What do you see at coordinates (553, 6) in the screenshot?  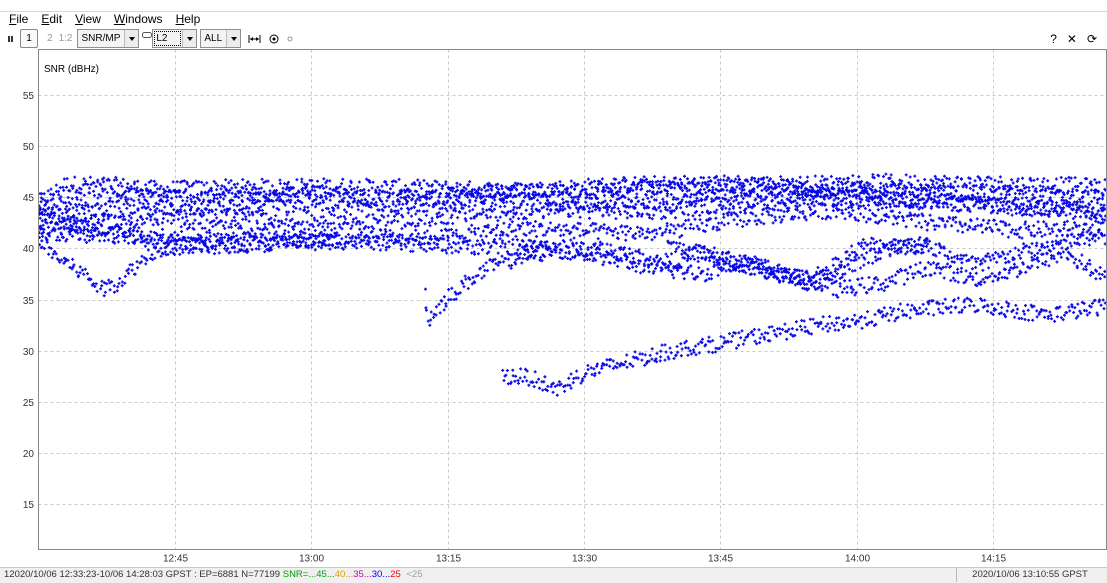 I see `window-title-strip` at bounding box center [553, 6].